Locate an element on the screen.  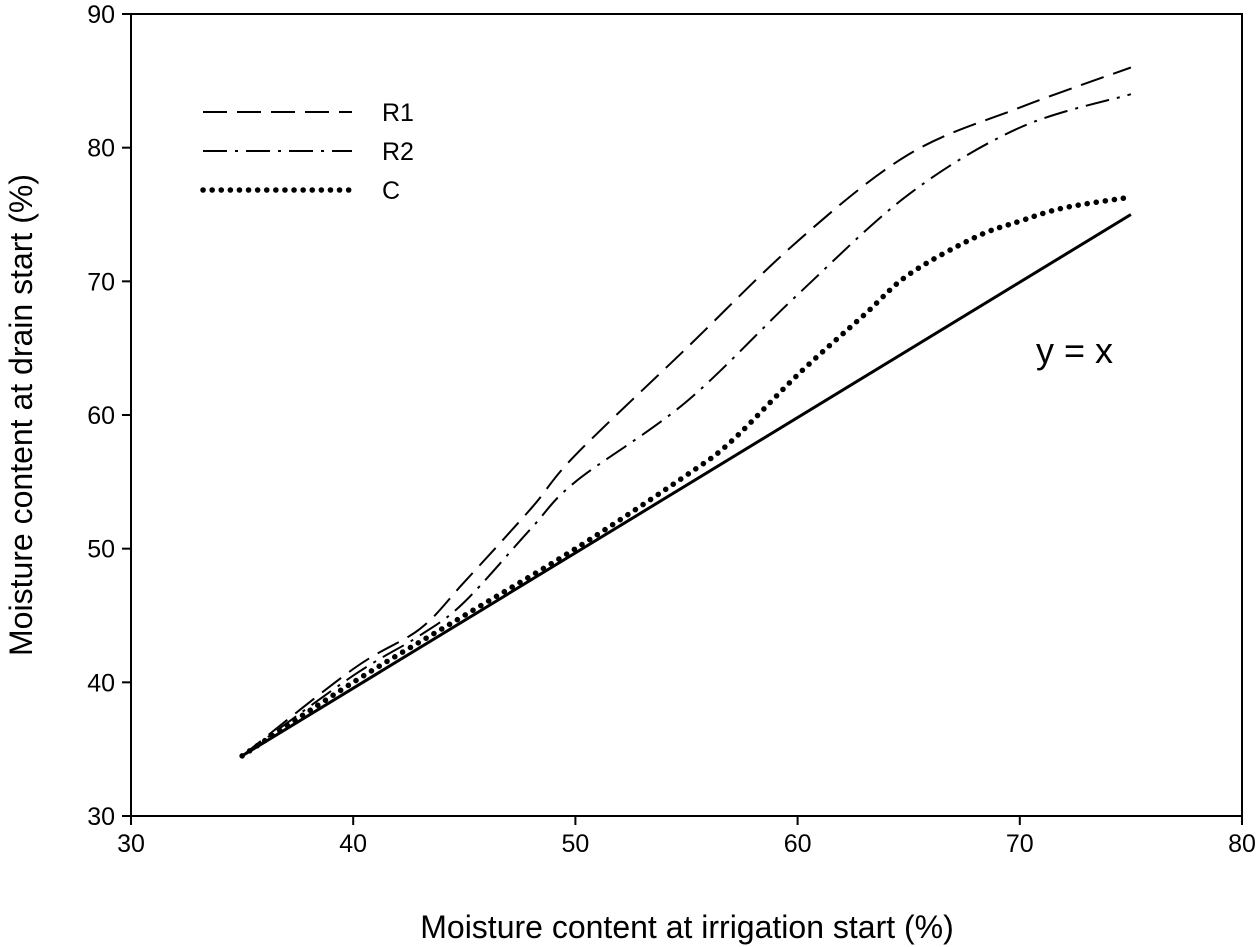
y-axis-title: Moisture content at drain start (%) is located at coordinates (21, 415).